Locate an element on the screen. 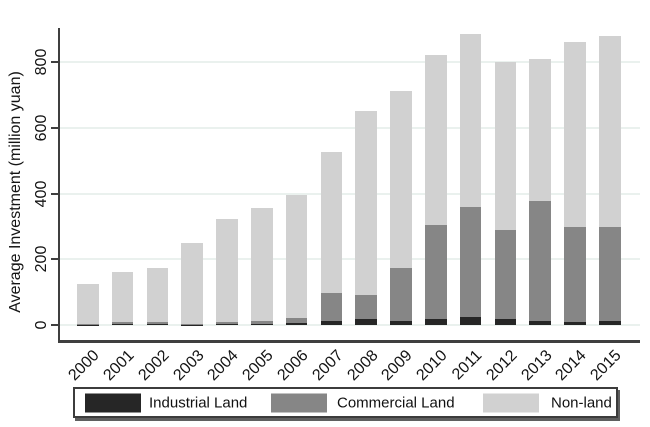  legend-label-industrial-land: Industrial Land is located at coordinates (198, 402).